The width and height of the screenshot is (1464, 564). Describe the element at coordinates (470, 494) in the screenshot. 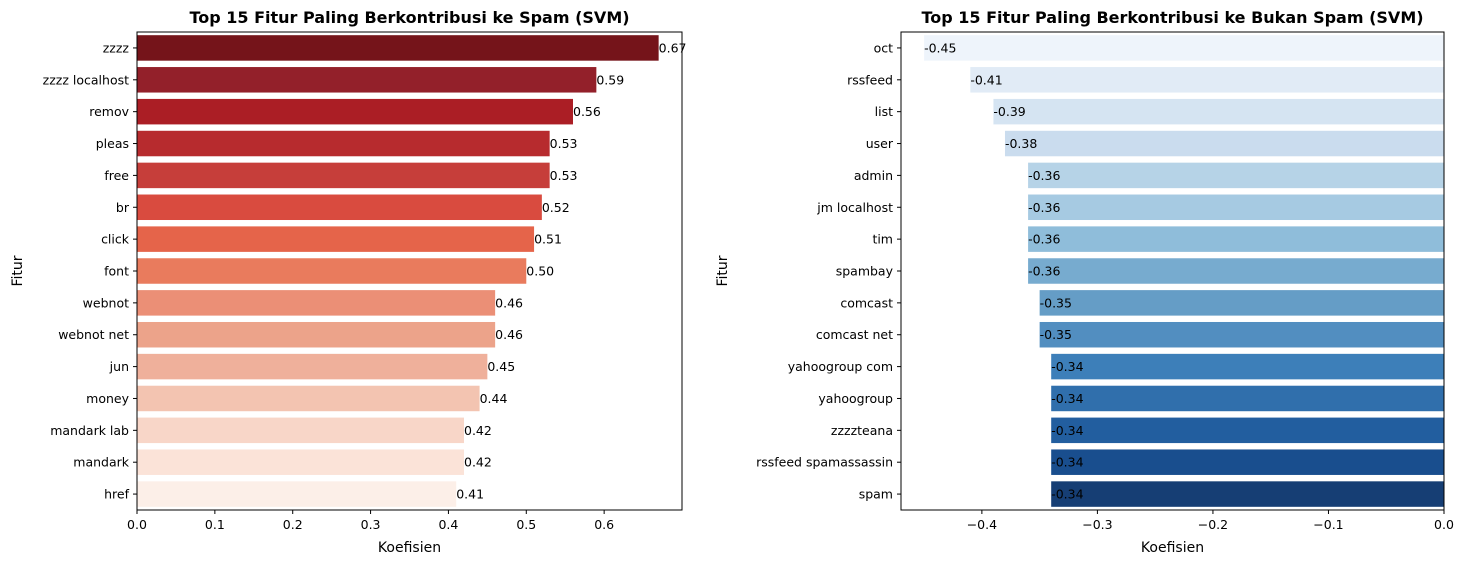

I see `data-label: 0.41` at that location.